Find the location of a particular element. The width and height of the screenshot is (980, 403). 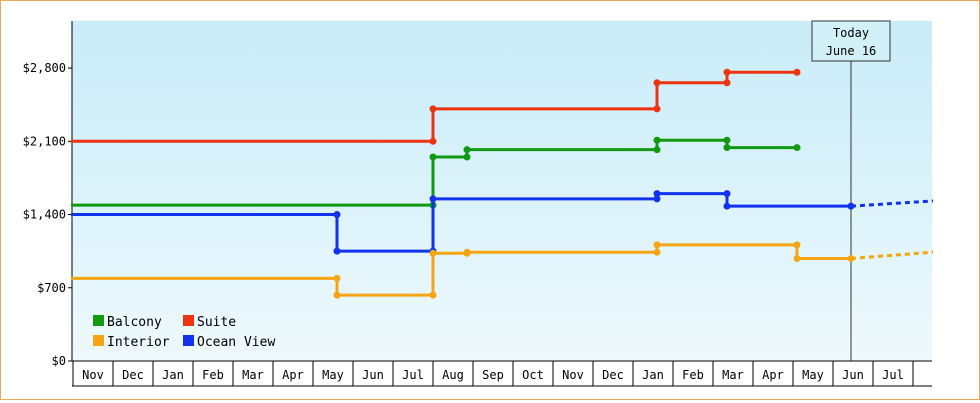

y-tick-label: $2,800 is located at coordinates (44, 68).